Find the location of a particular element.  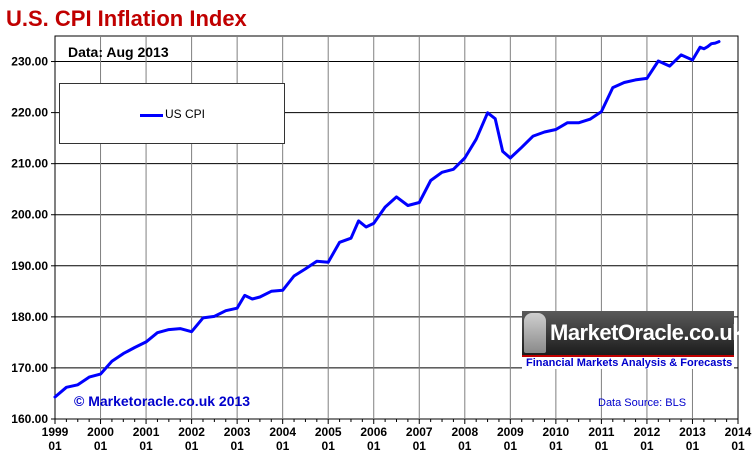

x-tick-label-year: 2008 is located at coordinates (464, 432).